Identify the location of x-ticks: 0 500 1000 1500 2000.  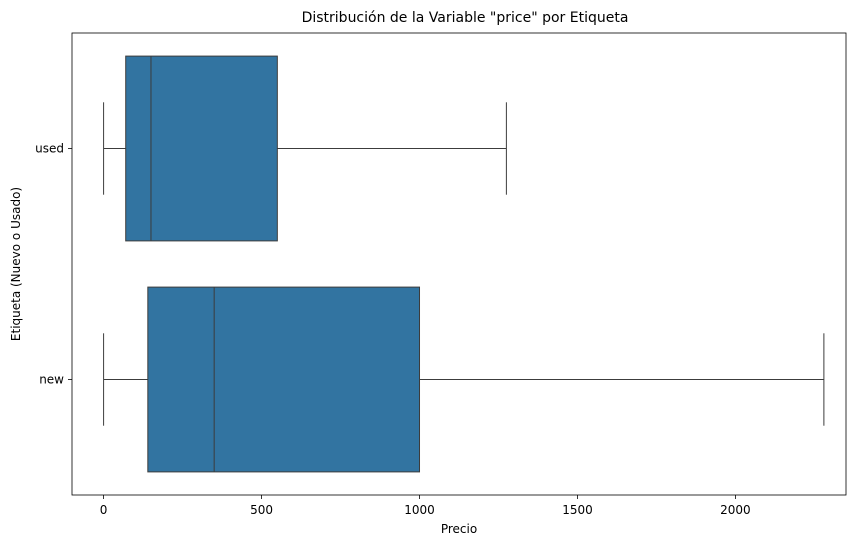
(425, 506).